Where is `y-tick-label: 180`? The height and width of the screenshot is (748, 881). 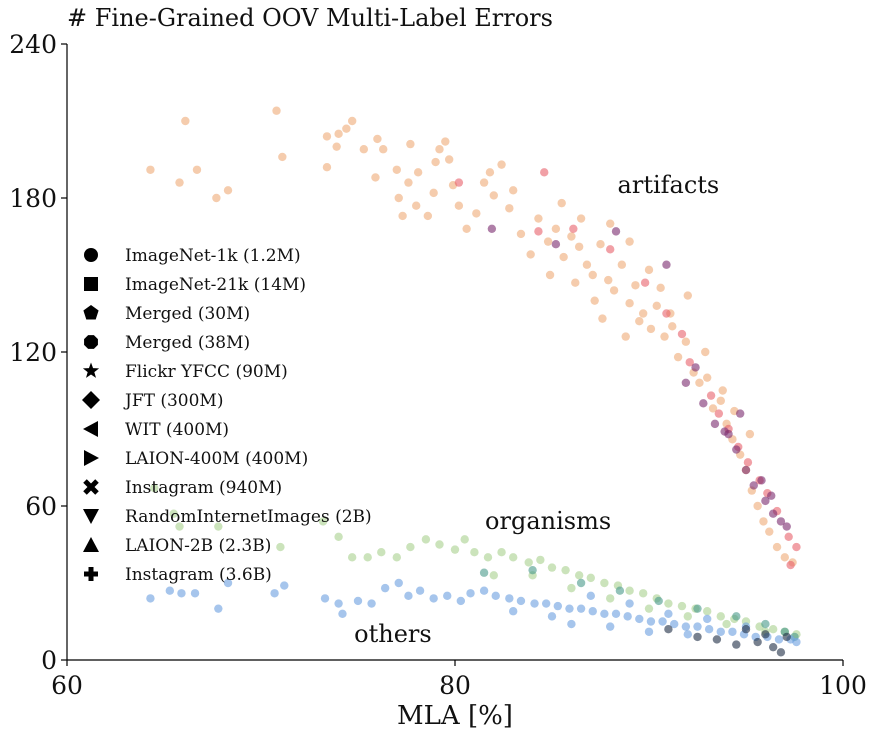 y-tick-label: 180 is located at coordinates (33, 198).